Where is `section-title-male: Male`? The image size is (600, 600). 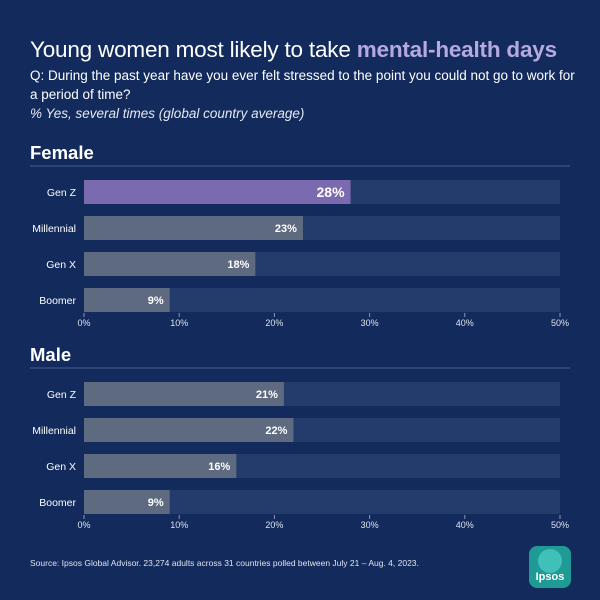 section-title-male: Male is located at coordinates (50, 354).